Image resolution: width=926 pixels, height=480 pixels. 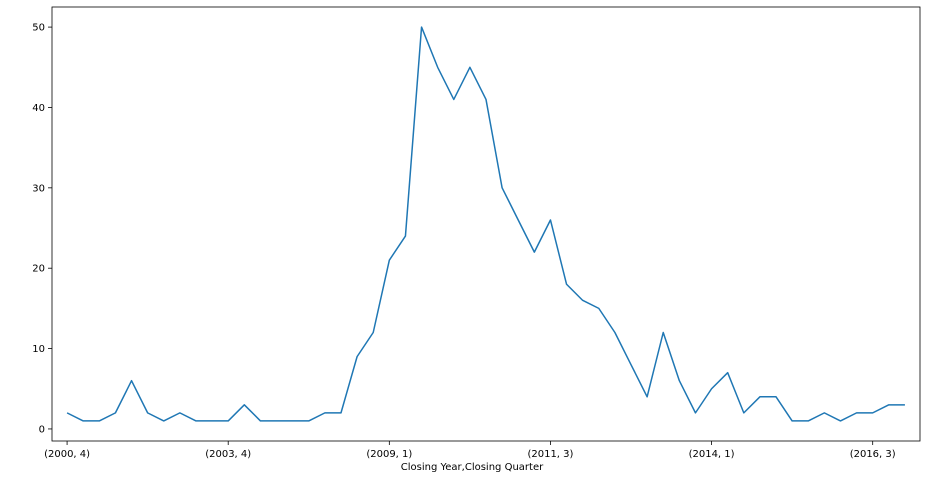 What do you see at coordinates (42, 429) in the screenshot?
I see `y-tick-label: 0` at bounding box center [42, 429].